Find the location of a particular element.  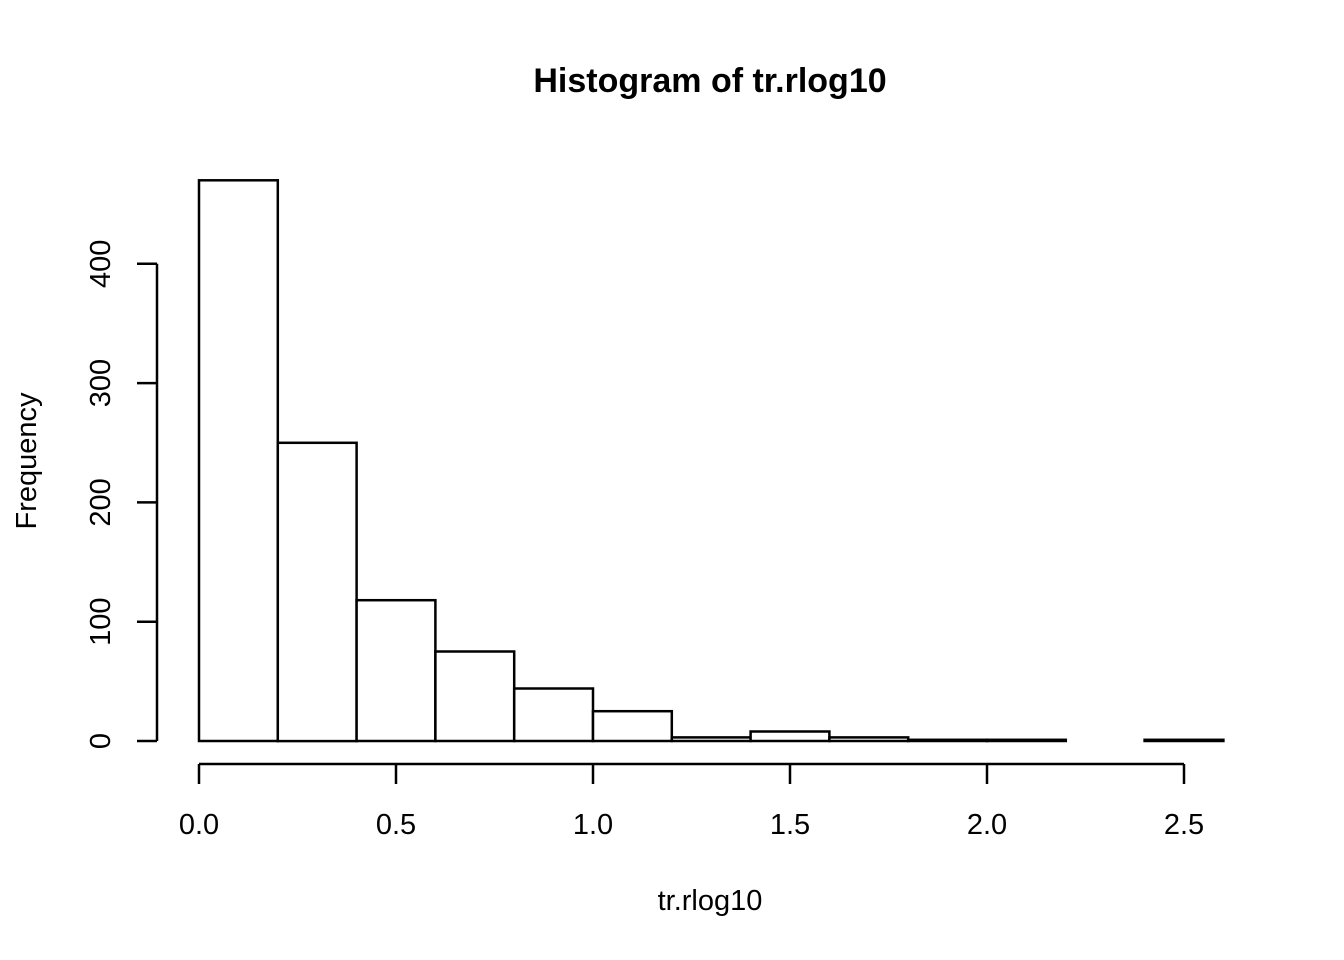

x-tick-label-3: 1.5 is located at coordinates (790, 825).